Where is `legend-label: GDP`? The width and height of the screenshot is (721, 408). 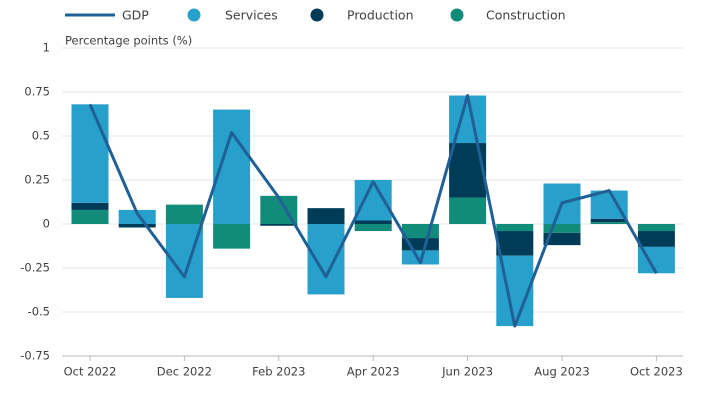 legend-label: GDP is located at coordinates (135, 15).